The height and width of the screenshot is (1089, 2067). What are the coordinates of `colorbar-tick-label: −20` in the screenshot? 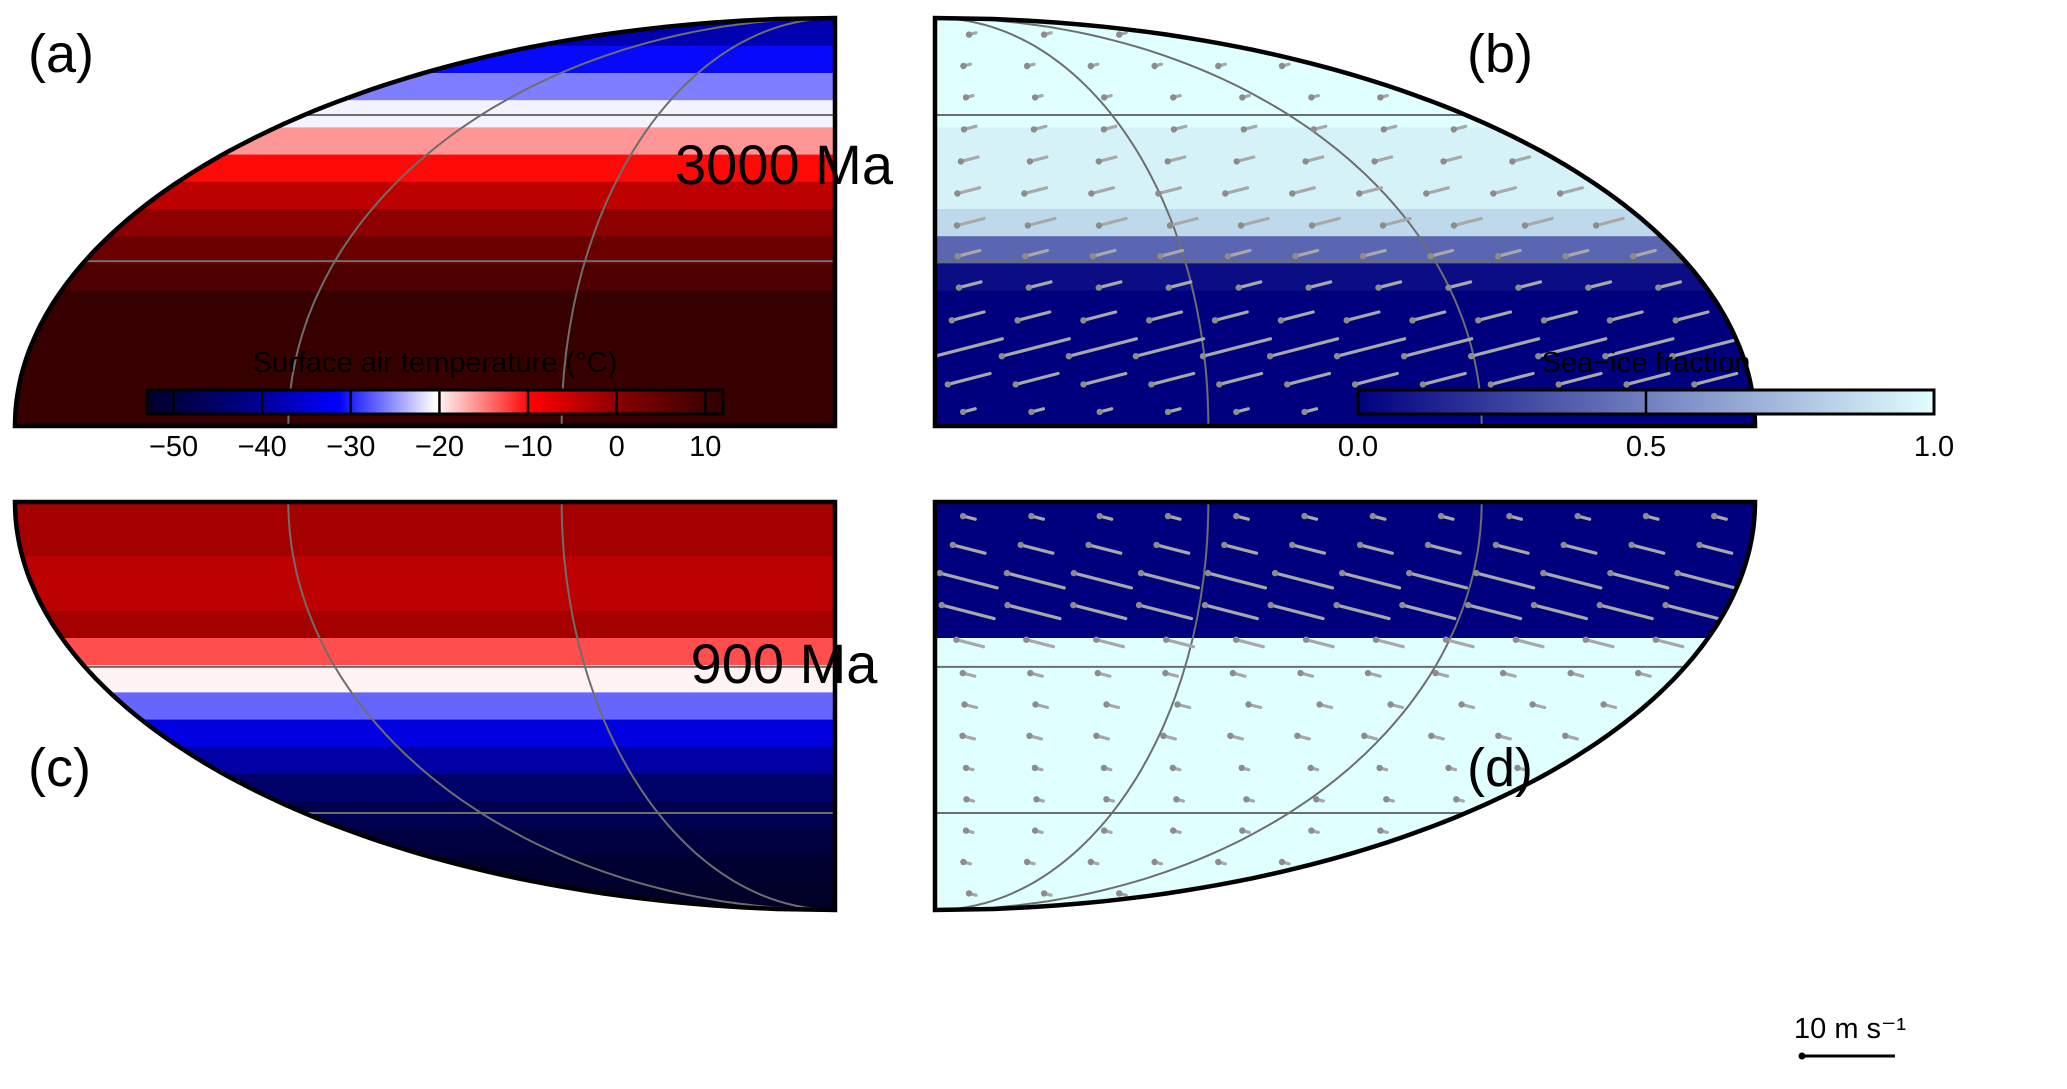 It's located at (439, 447).